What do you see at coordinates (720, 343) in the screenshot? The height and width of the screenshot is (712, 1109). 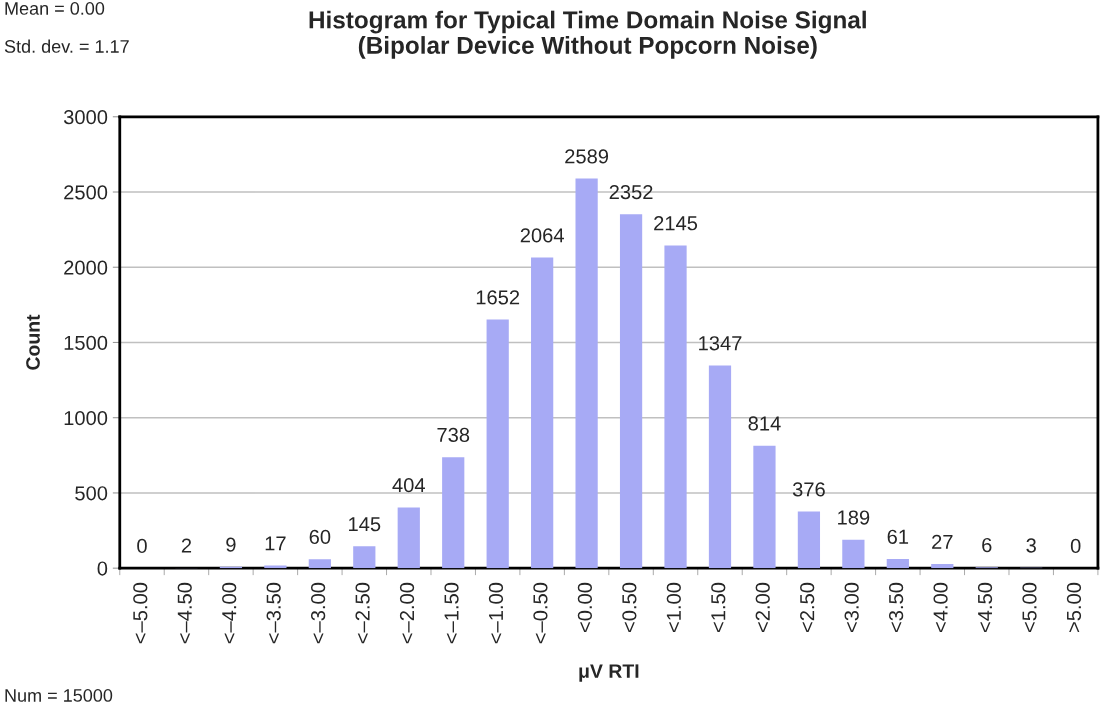 I see `data-label: 1347` at bounding box center [720, 343].